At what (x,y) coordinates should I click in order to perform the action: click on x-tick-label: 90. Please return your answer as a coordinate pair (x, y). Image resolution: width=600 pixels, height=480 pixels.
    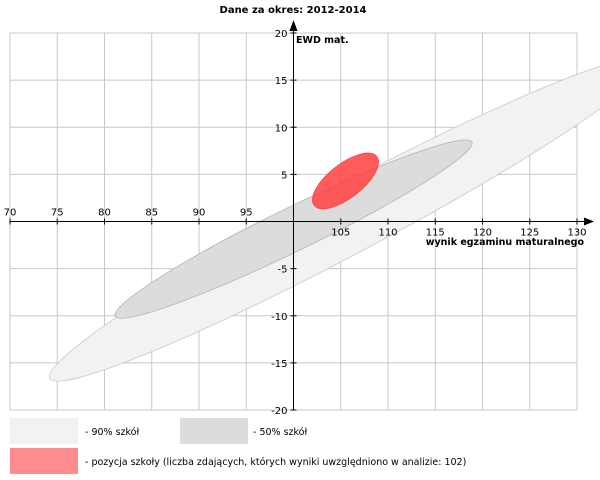
    Looking at the image, I should click on (199, 213).